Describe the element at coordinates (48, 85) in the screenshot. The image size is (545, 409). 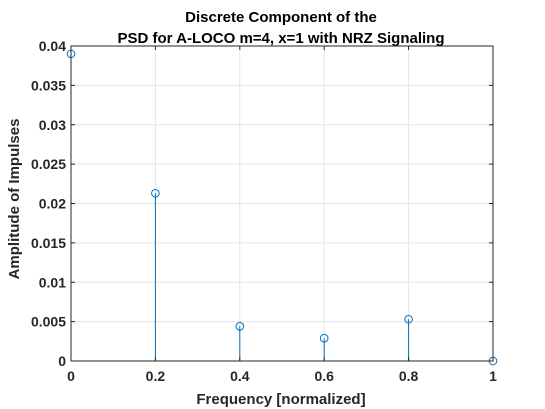
I see `y-tick-label: 0.035` at that location.